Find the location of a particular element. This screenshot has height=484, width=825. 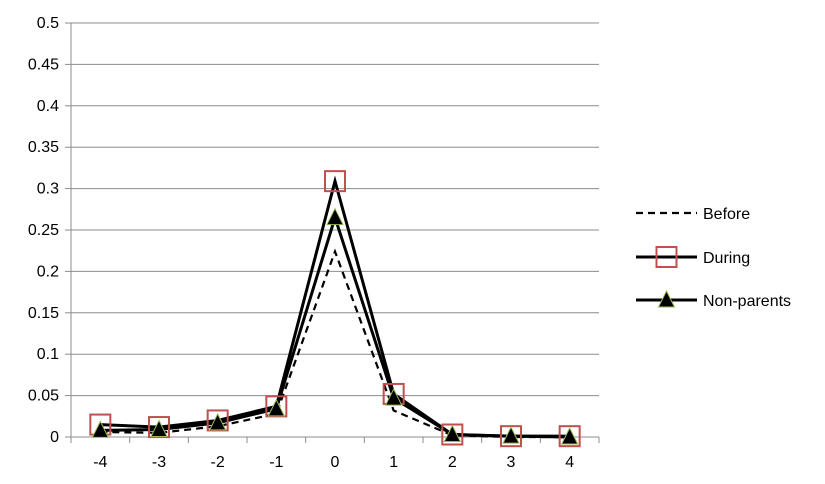

y-tick-label: 0.1 is located at coordinates (48, 354).